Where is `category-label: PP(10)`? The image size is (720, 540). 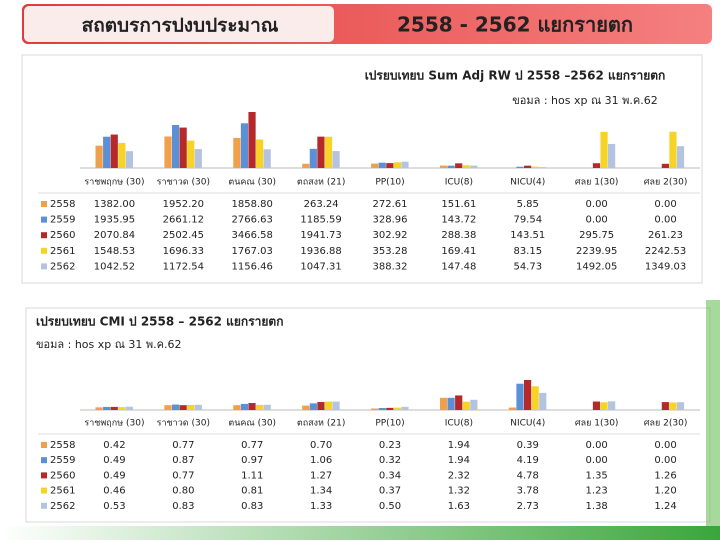
category-label: PP(10) is located at coordinates (389, 424).